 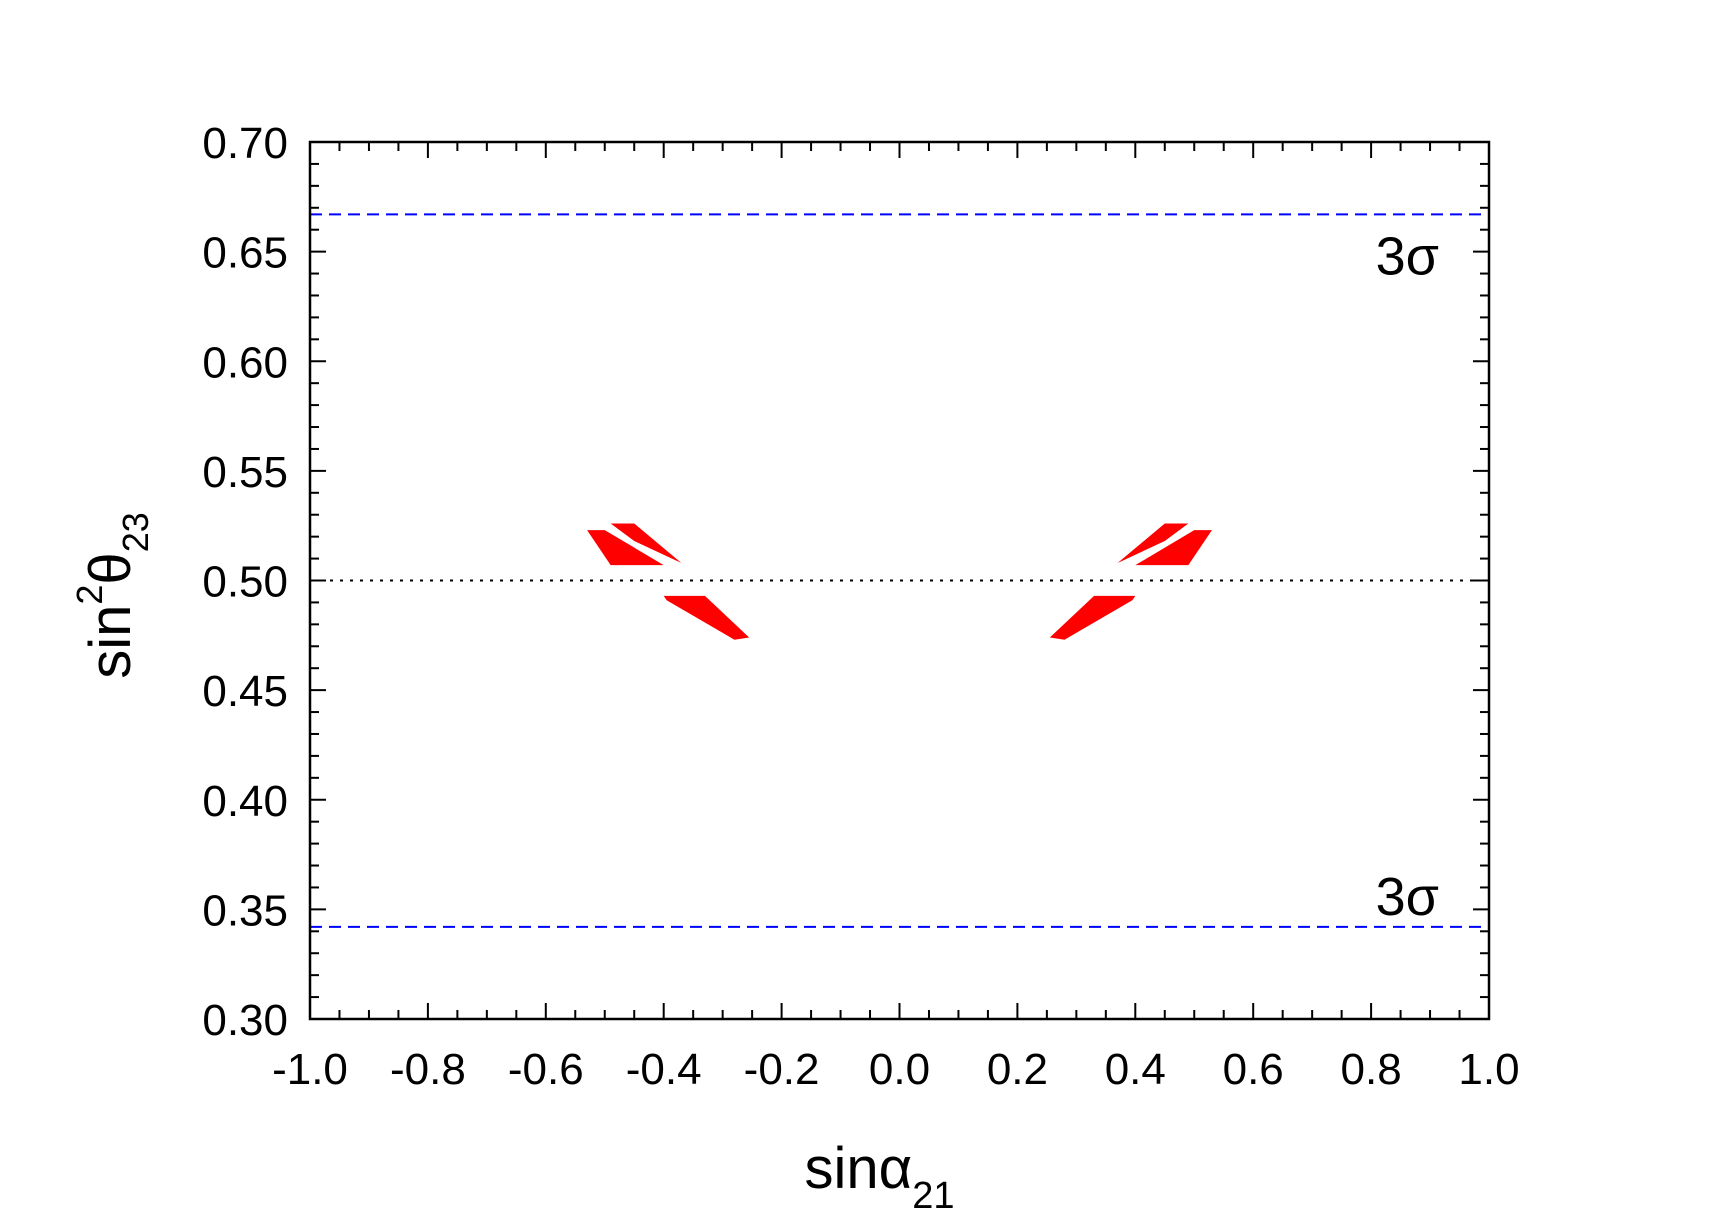 What do you see at coordinates (899, 1069) in the screenshot?
I see `x-tick-label: 0.0` at bounding box center [899, 1069].